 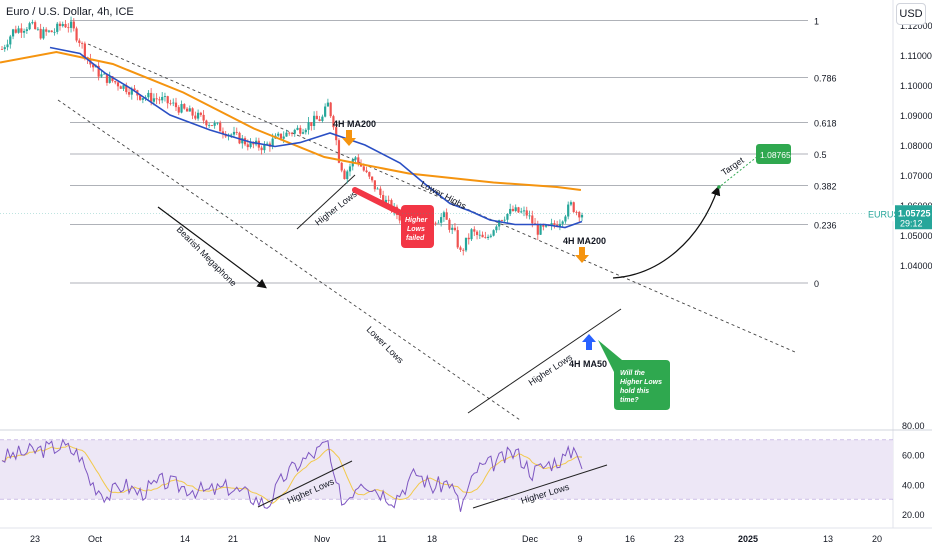 I want to click on rsi-signal-line, so click(x=292, y=474).